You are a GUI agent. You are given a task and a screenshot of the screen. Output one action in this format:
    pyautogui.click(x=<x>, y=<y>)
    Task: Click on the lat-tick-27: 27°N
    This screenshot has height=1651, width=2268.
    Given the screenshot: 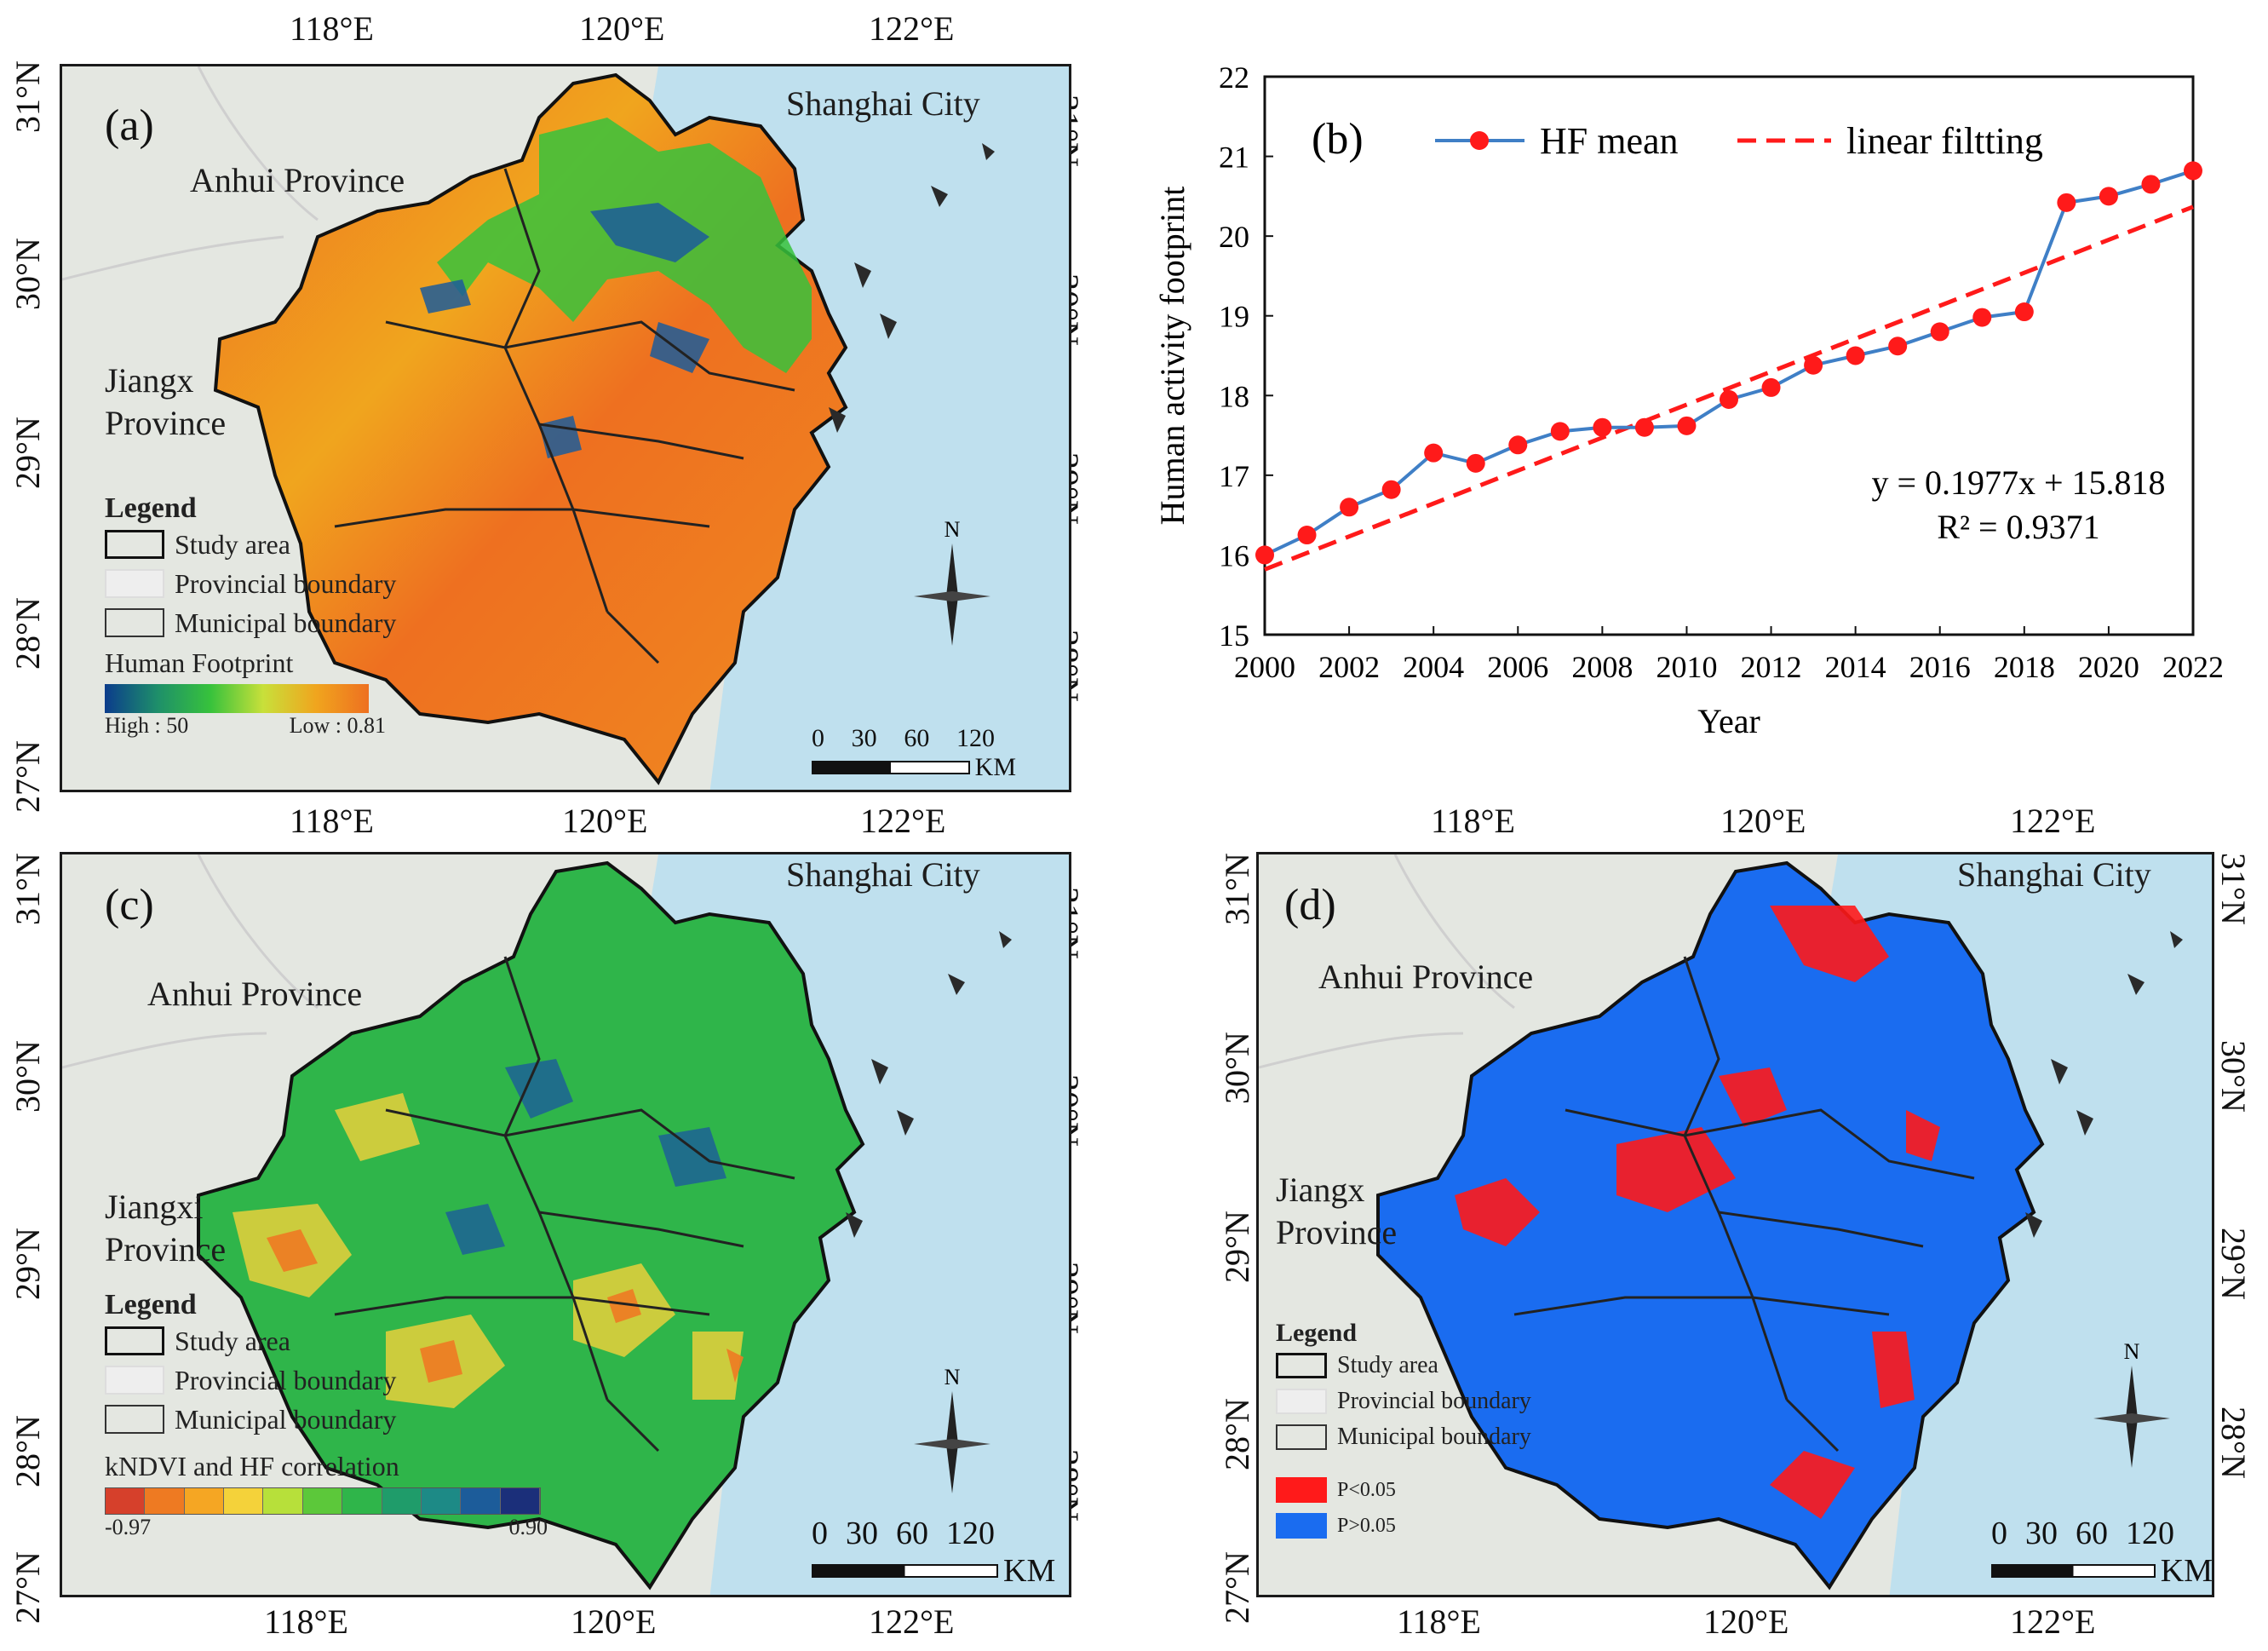 What is the action you would take?
    pyautogui.click(x=27, y=1588)
    